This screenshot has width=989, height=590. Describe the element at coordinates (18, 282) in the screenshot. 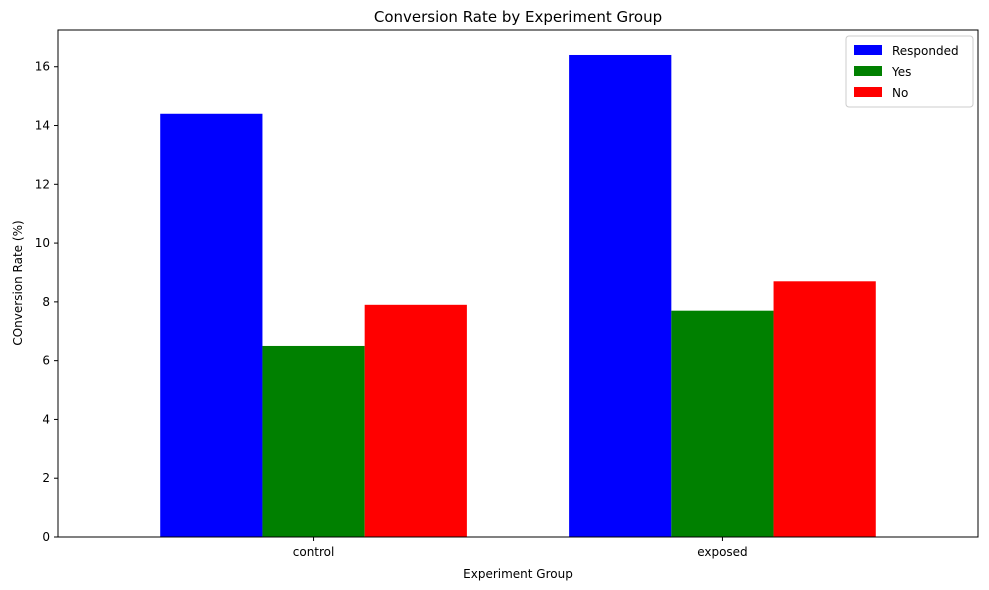

I see `y-axis-label: COnversion Rate (%)` at that location.